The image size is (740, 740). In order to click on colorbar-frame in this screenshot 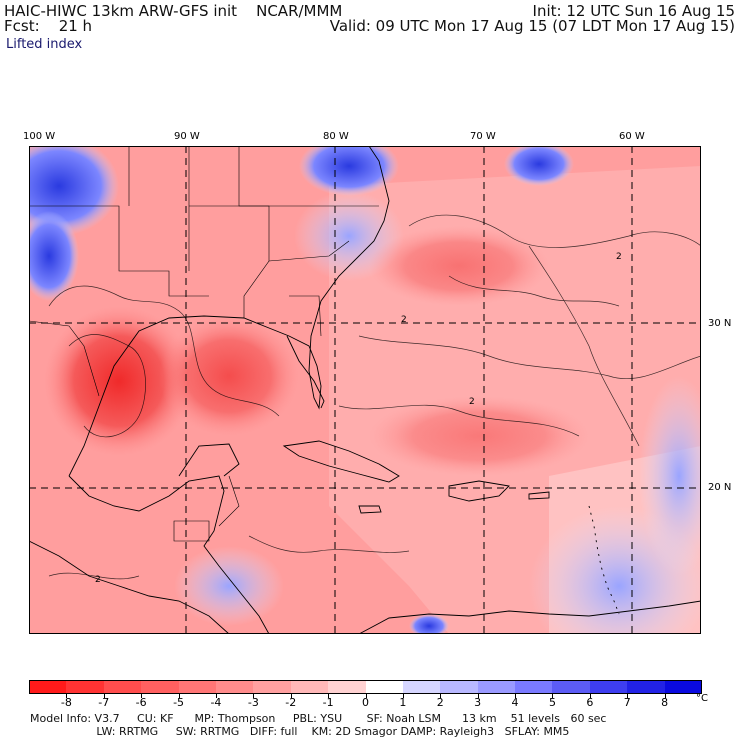, I will do `click(365, 687)`.